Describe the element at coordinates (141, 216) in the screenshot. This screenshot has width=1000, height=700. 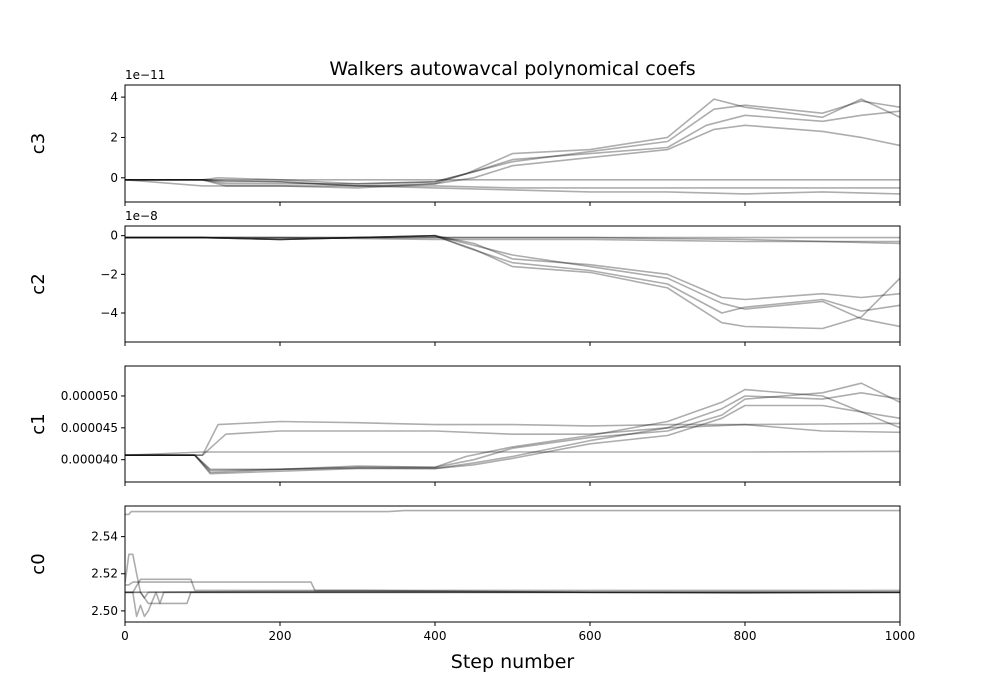
I see `y-offset-text-c2: 1e−8` at that location.